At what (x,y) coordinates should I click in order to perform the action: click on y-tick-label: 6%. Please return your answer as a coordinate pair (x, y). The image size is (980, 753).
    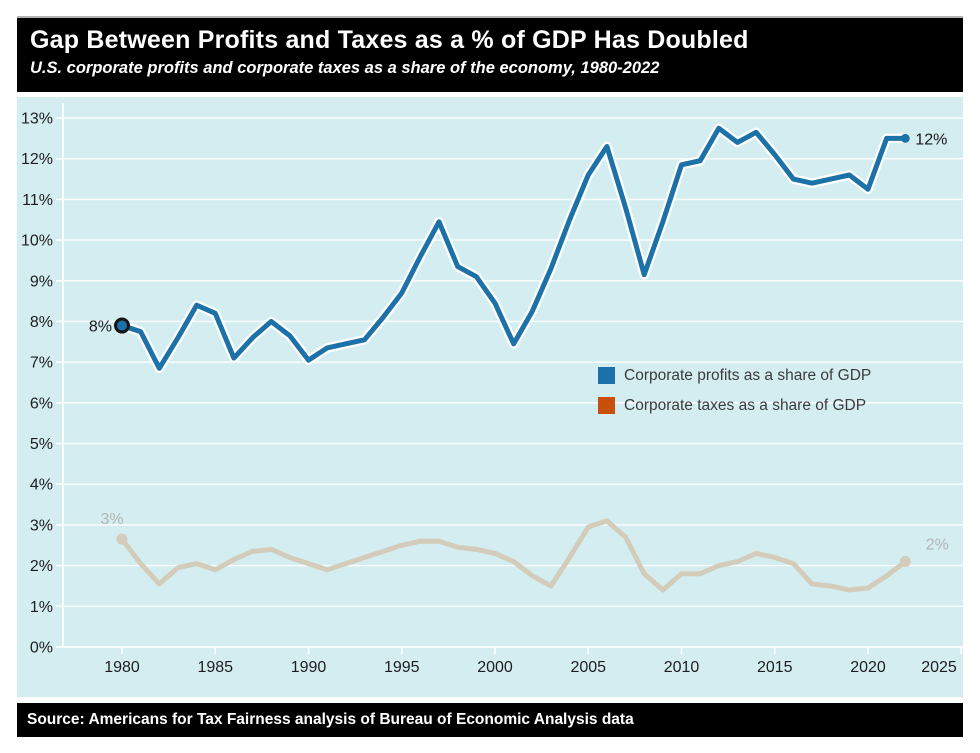
    Looking at the image, I should click on (41, 403).